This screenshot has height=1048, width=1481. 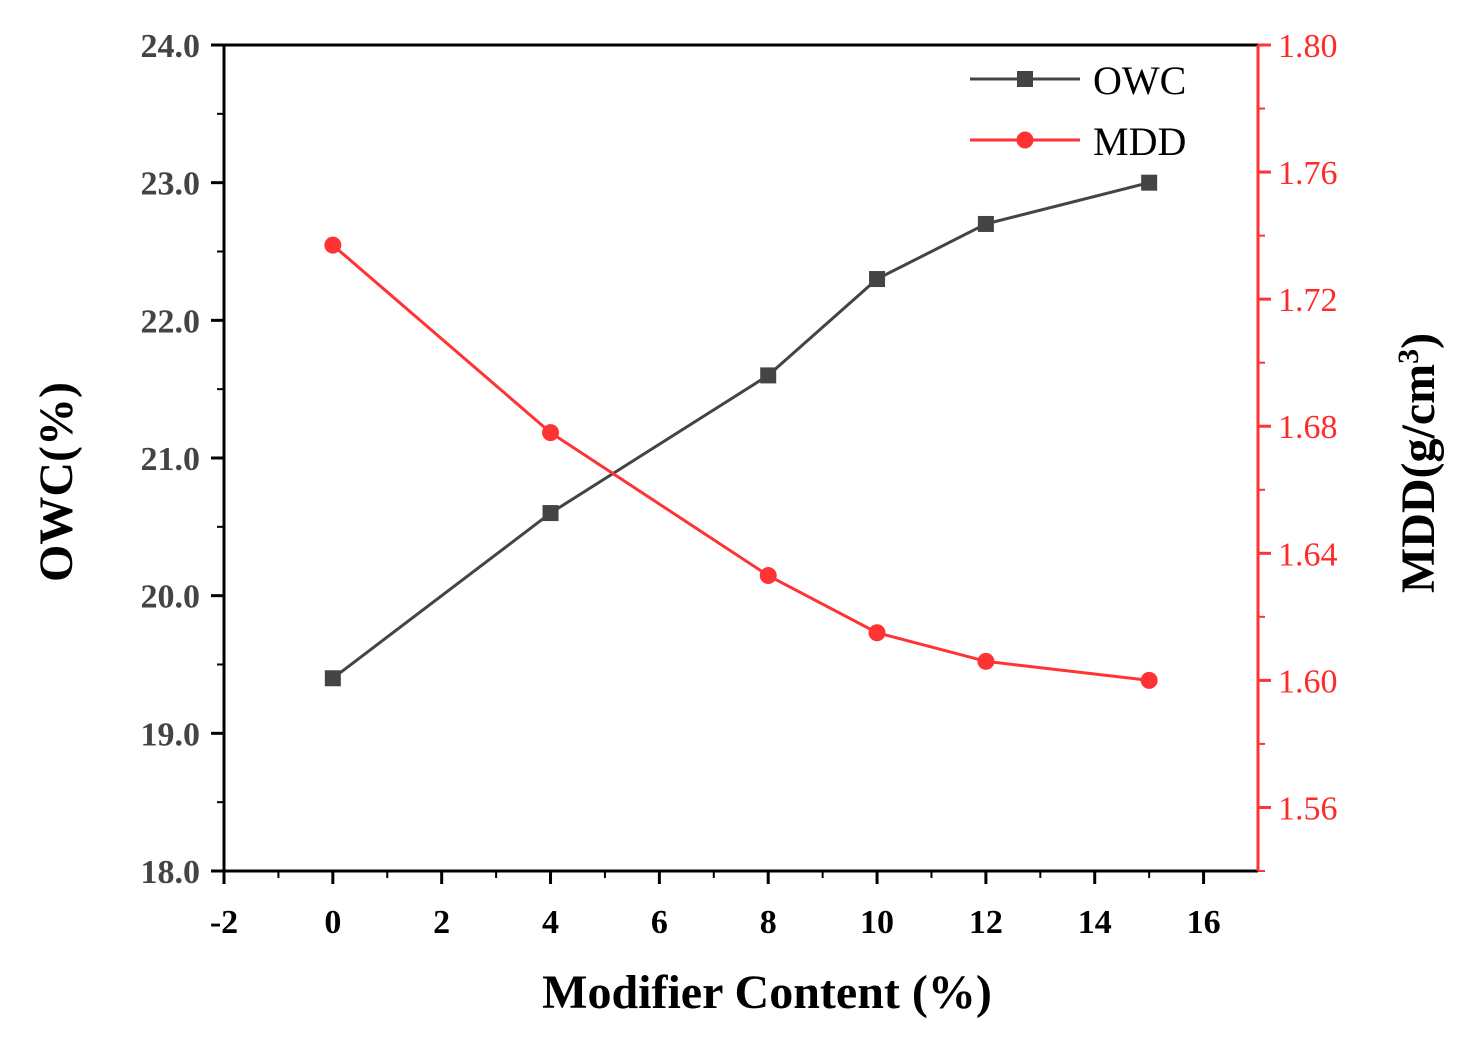 I want to click on x-tick-label: 12, so click(x=986, y=922).